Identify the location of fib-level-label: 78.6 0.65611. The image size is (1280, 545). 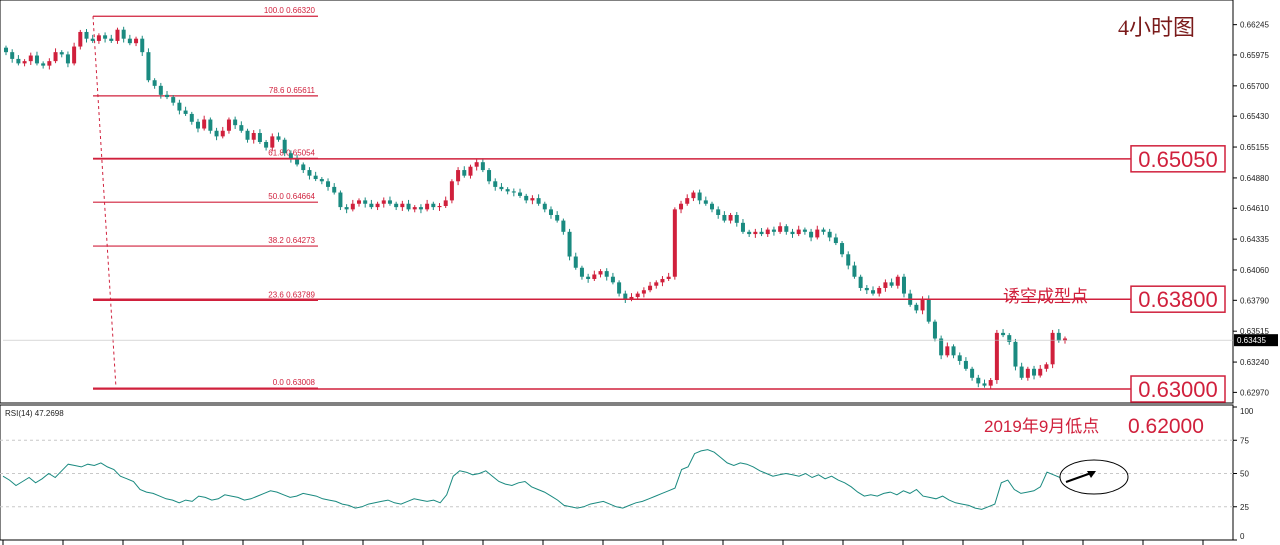
(292, 90).